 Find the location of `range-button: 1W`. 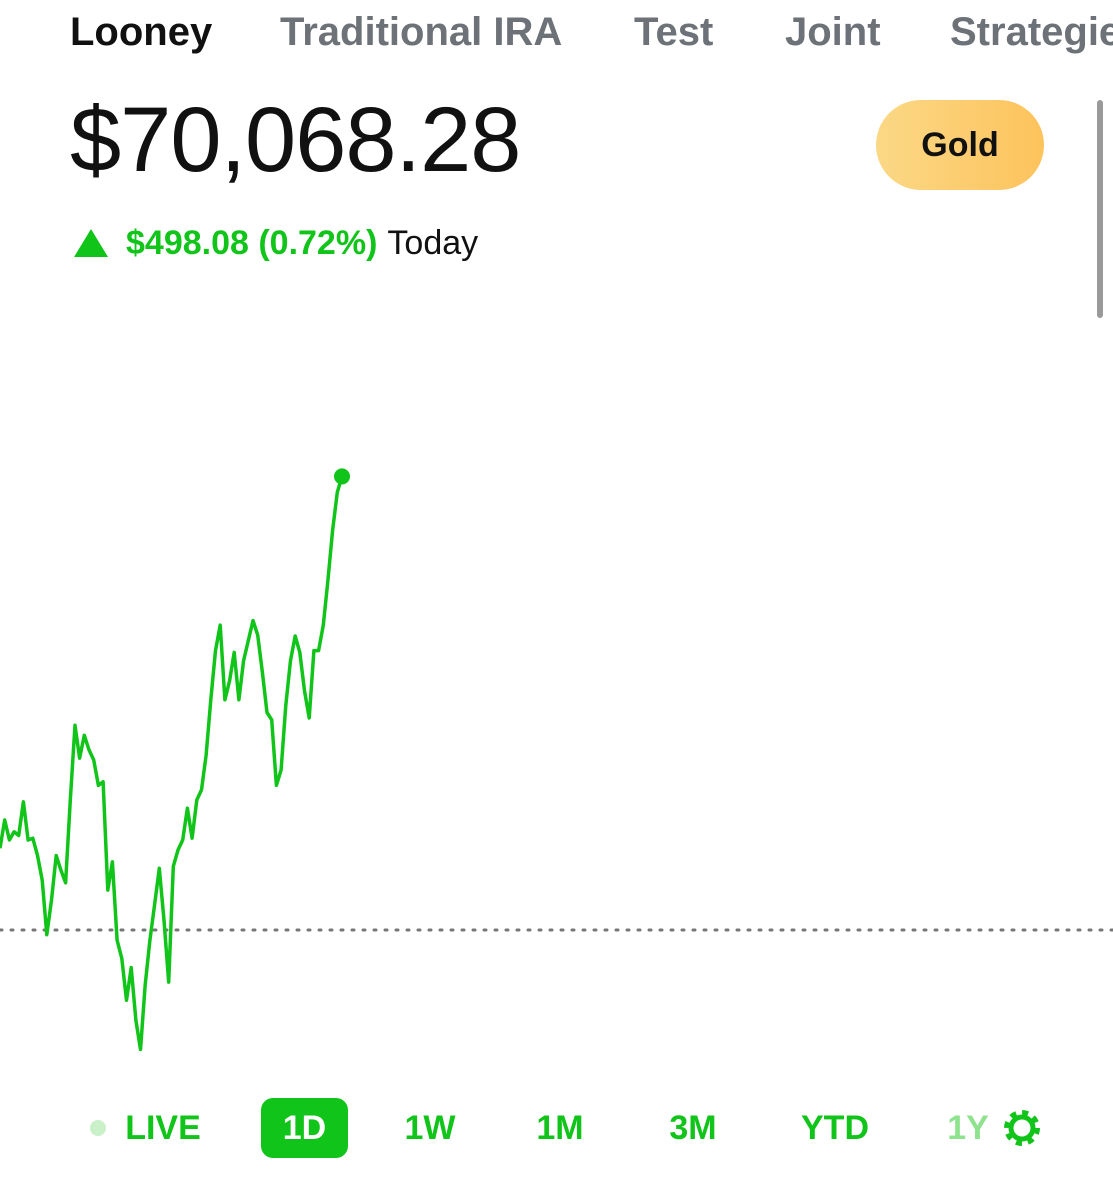

range-button: 1W is located at coordinates (430, 1128).